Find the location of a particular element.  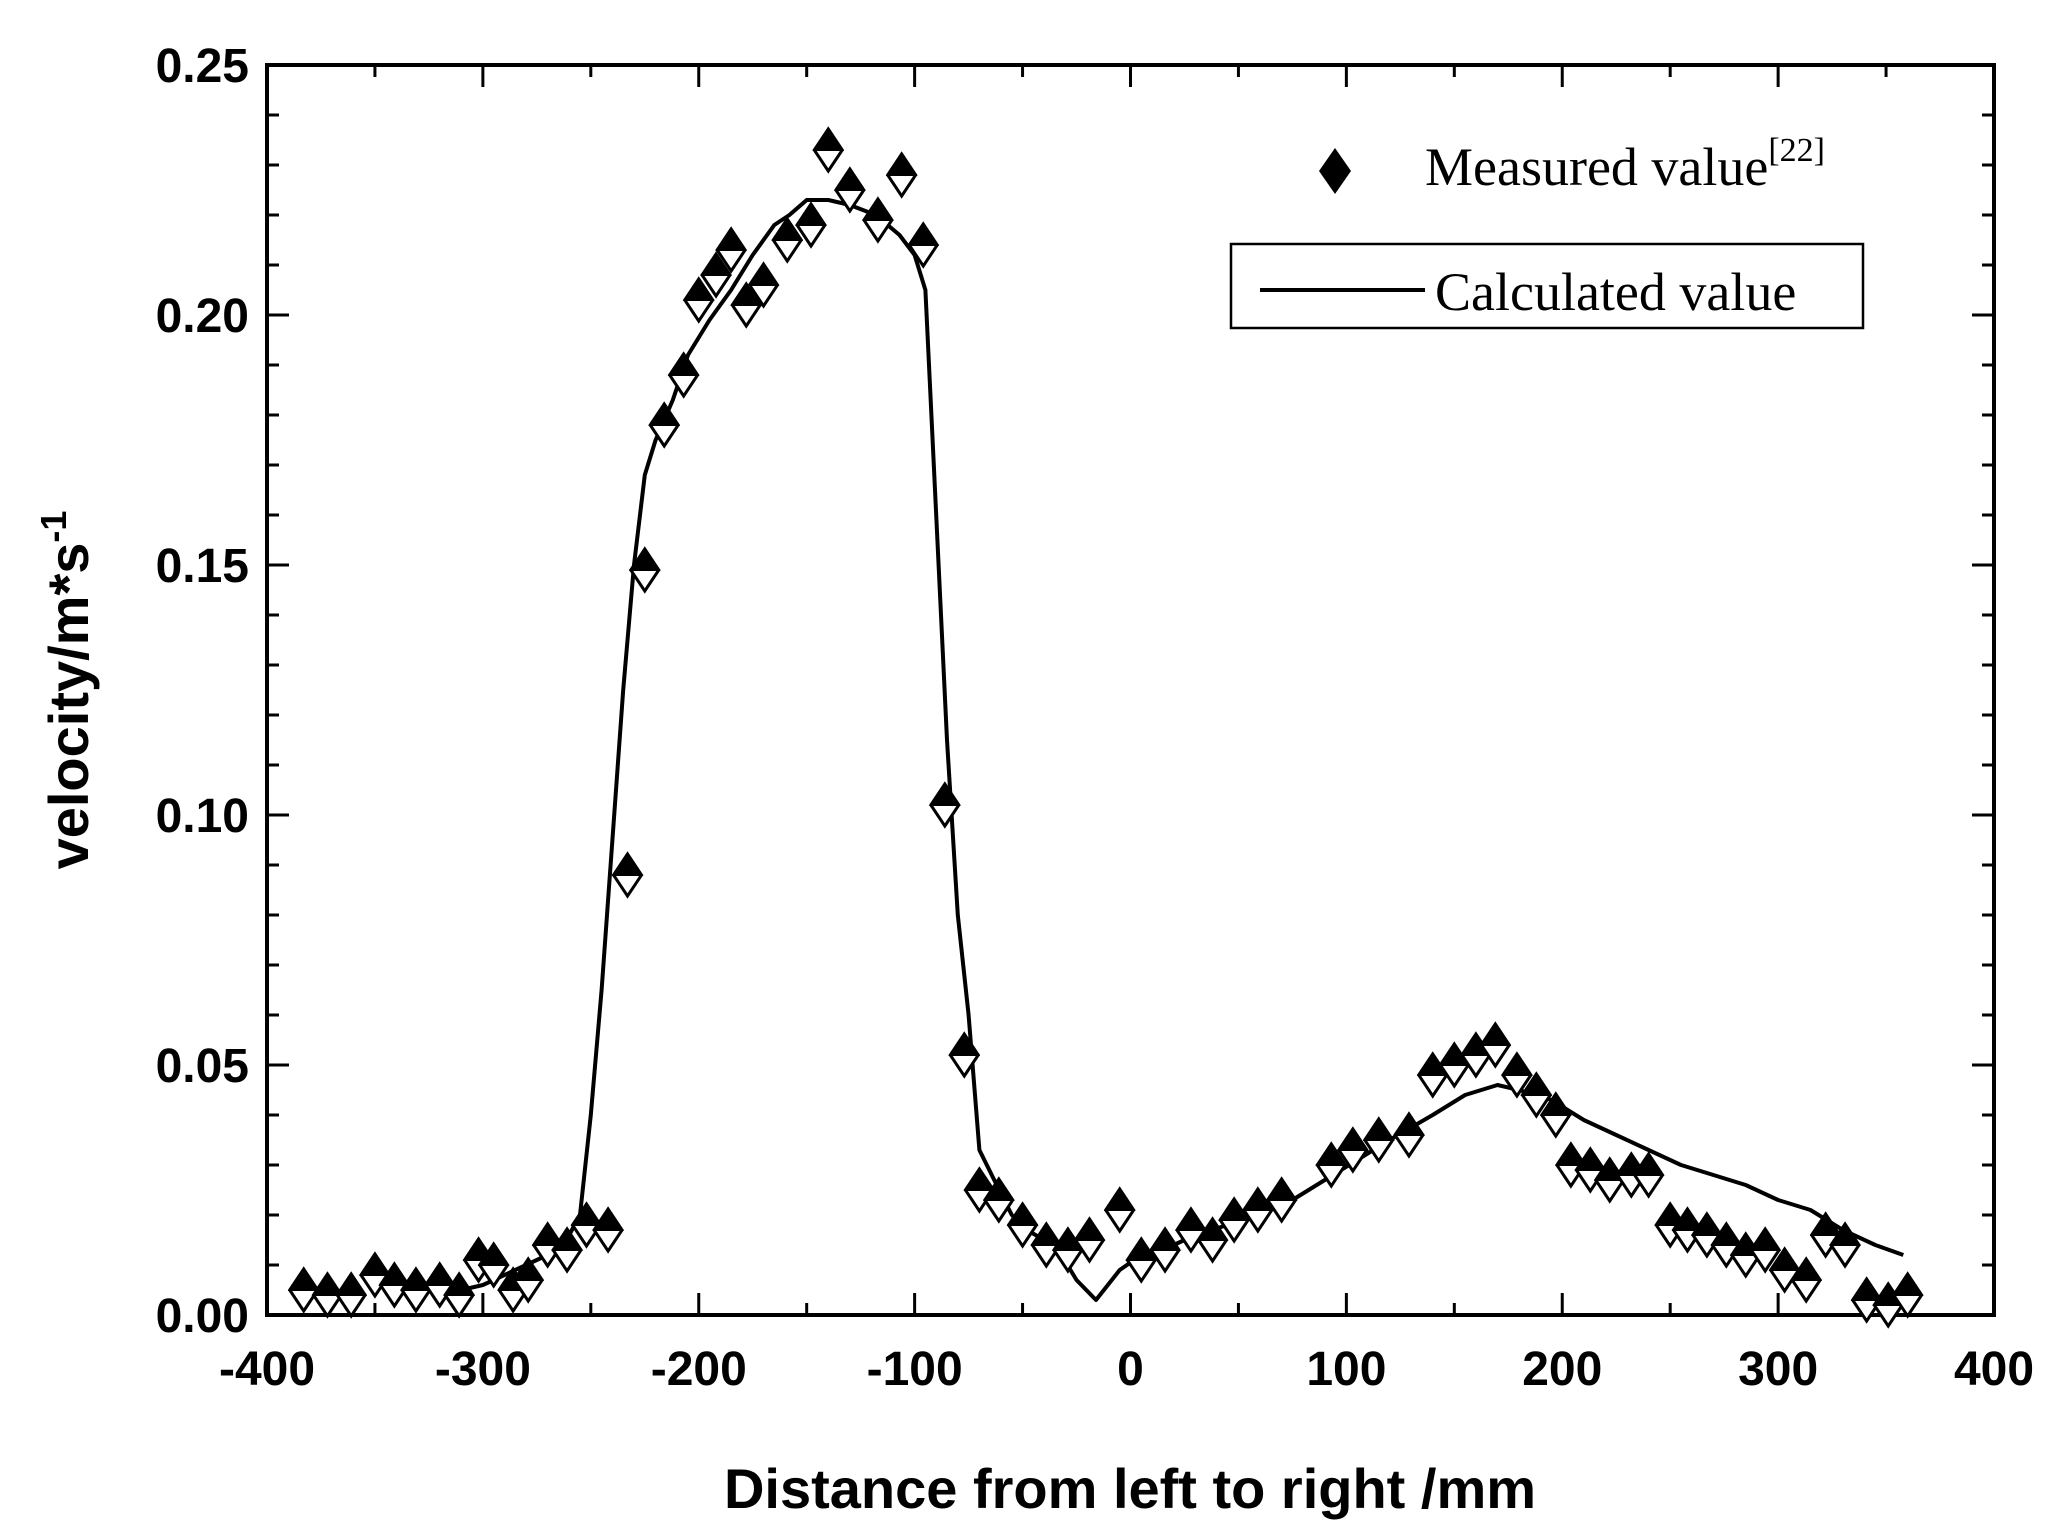

y-tick-label: 0.00 is located at coordinates (202, 1316).